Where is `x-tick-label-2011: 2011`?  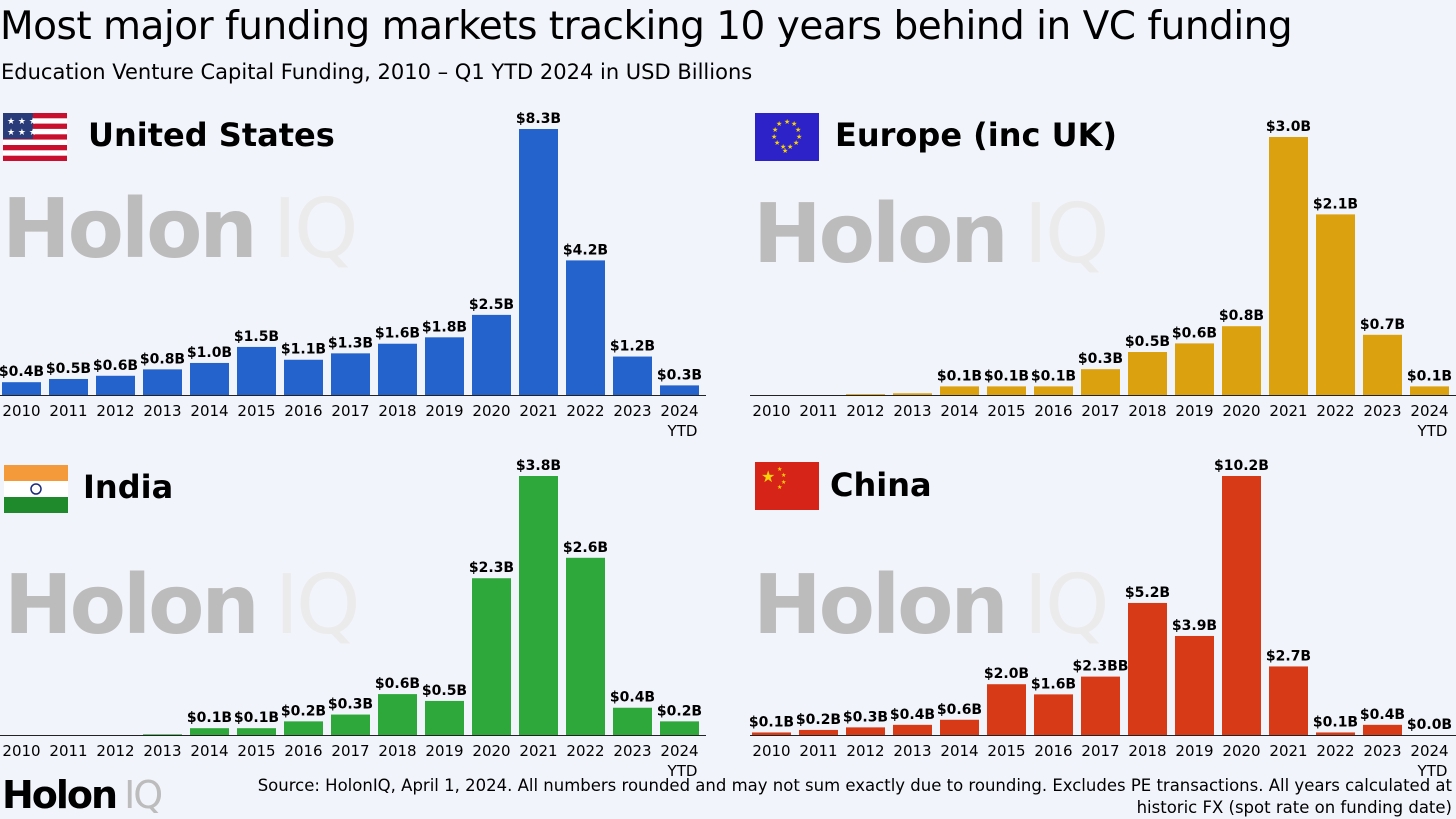
x-tick-label-2011: 2011 is located at coordinates (818, 751).